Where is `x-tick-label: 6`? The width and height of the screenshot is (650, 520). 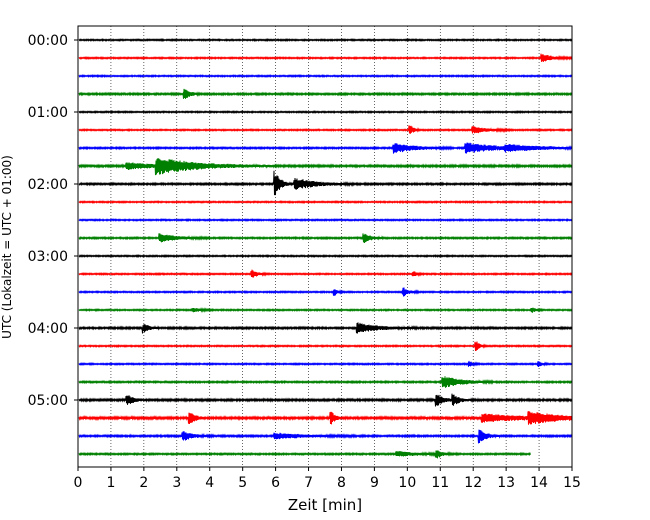 x-tick-label: 6 is located at coordinates (275, 483).